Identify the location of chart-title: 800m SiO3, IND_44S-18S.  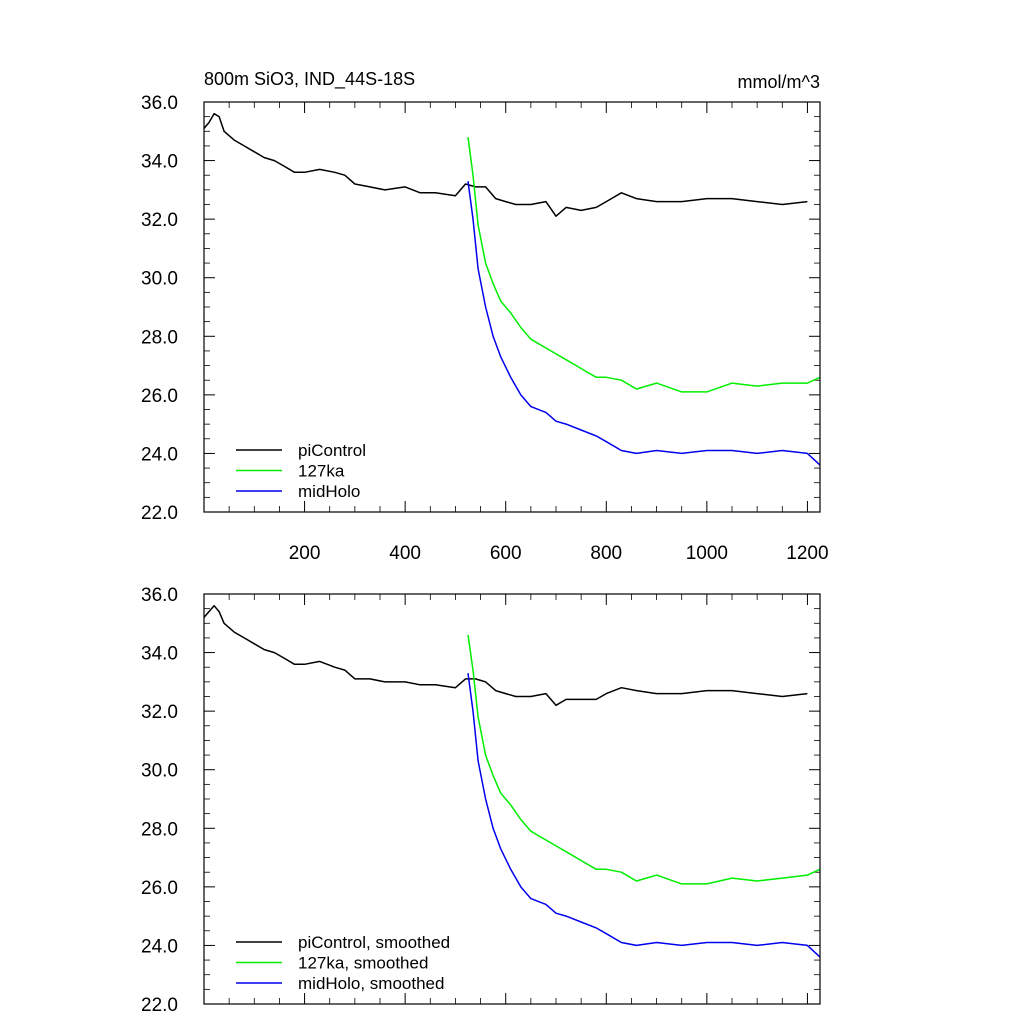
(309, 79).